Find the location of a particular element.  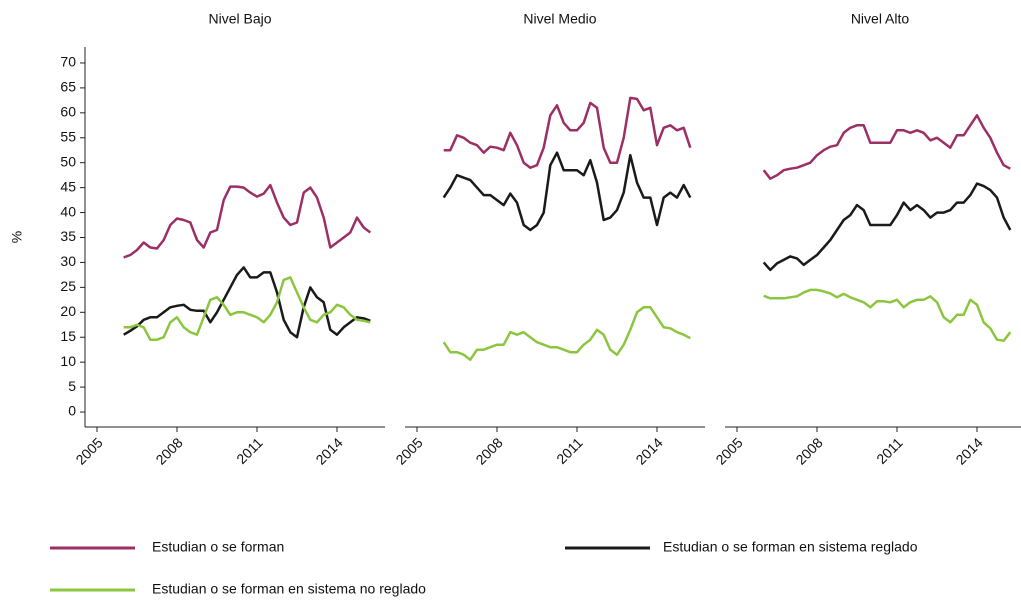

y-tick-label: 5 is located at coordinates (72, 386).